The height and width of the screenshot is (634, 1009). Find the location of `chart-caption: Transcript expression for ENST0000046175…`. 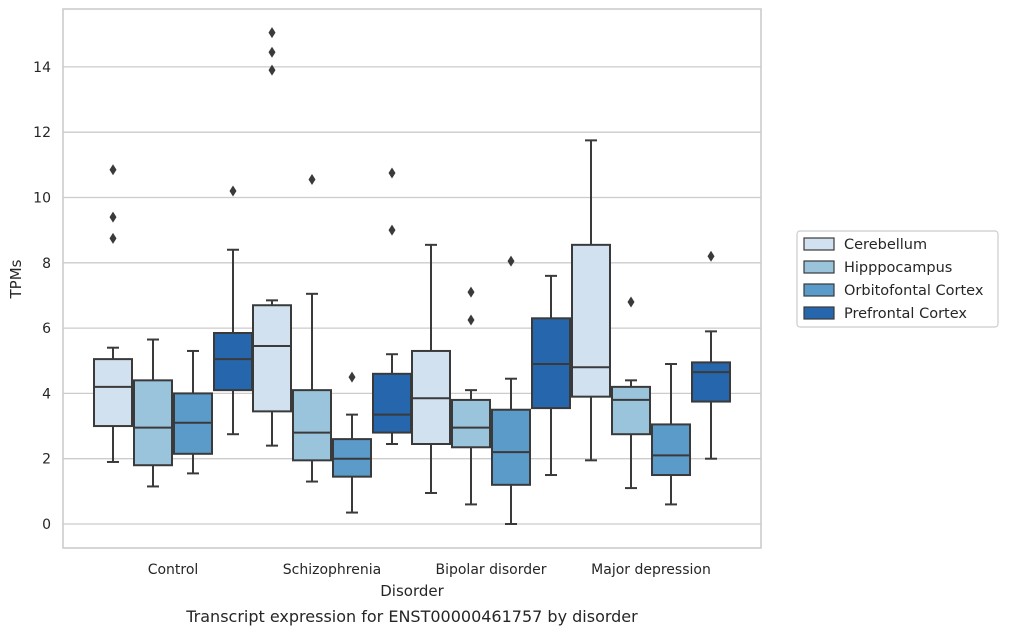

chart-caption: Transcript expression for ENST0000046175… is located at coordinates (411, 616).